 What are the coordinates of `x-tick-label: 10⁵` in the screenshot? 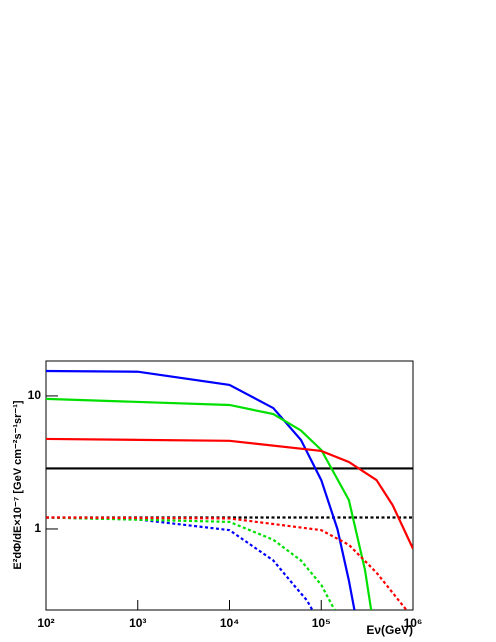 It's located at (321, 623).